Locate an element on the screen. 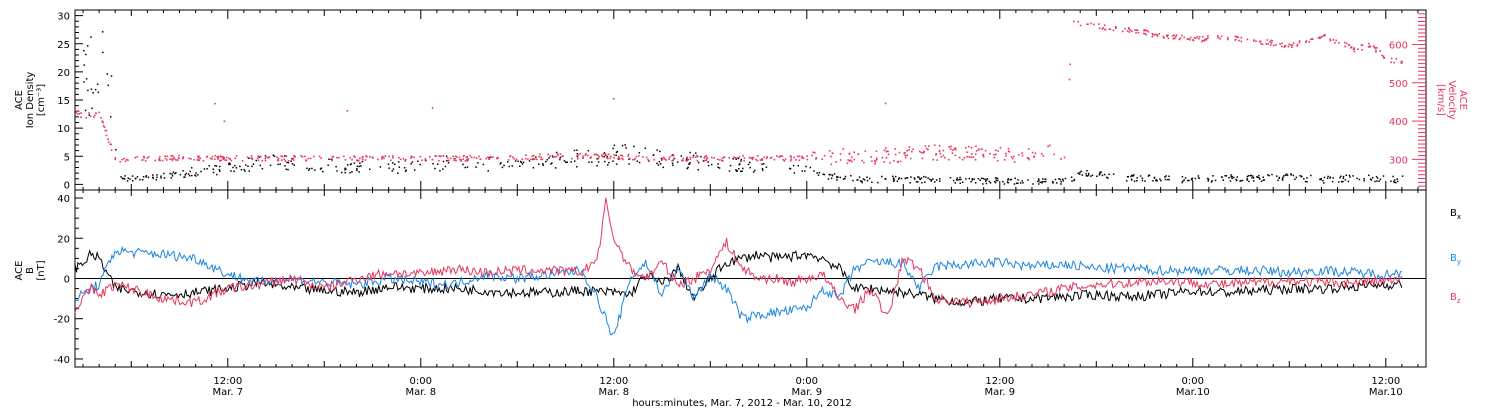 Image resolution: width=1500 pixels, height=410 pixels. velocity-ytick-label: 400 is located at coordinates (1398, 122).